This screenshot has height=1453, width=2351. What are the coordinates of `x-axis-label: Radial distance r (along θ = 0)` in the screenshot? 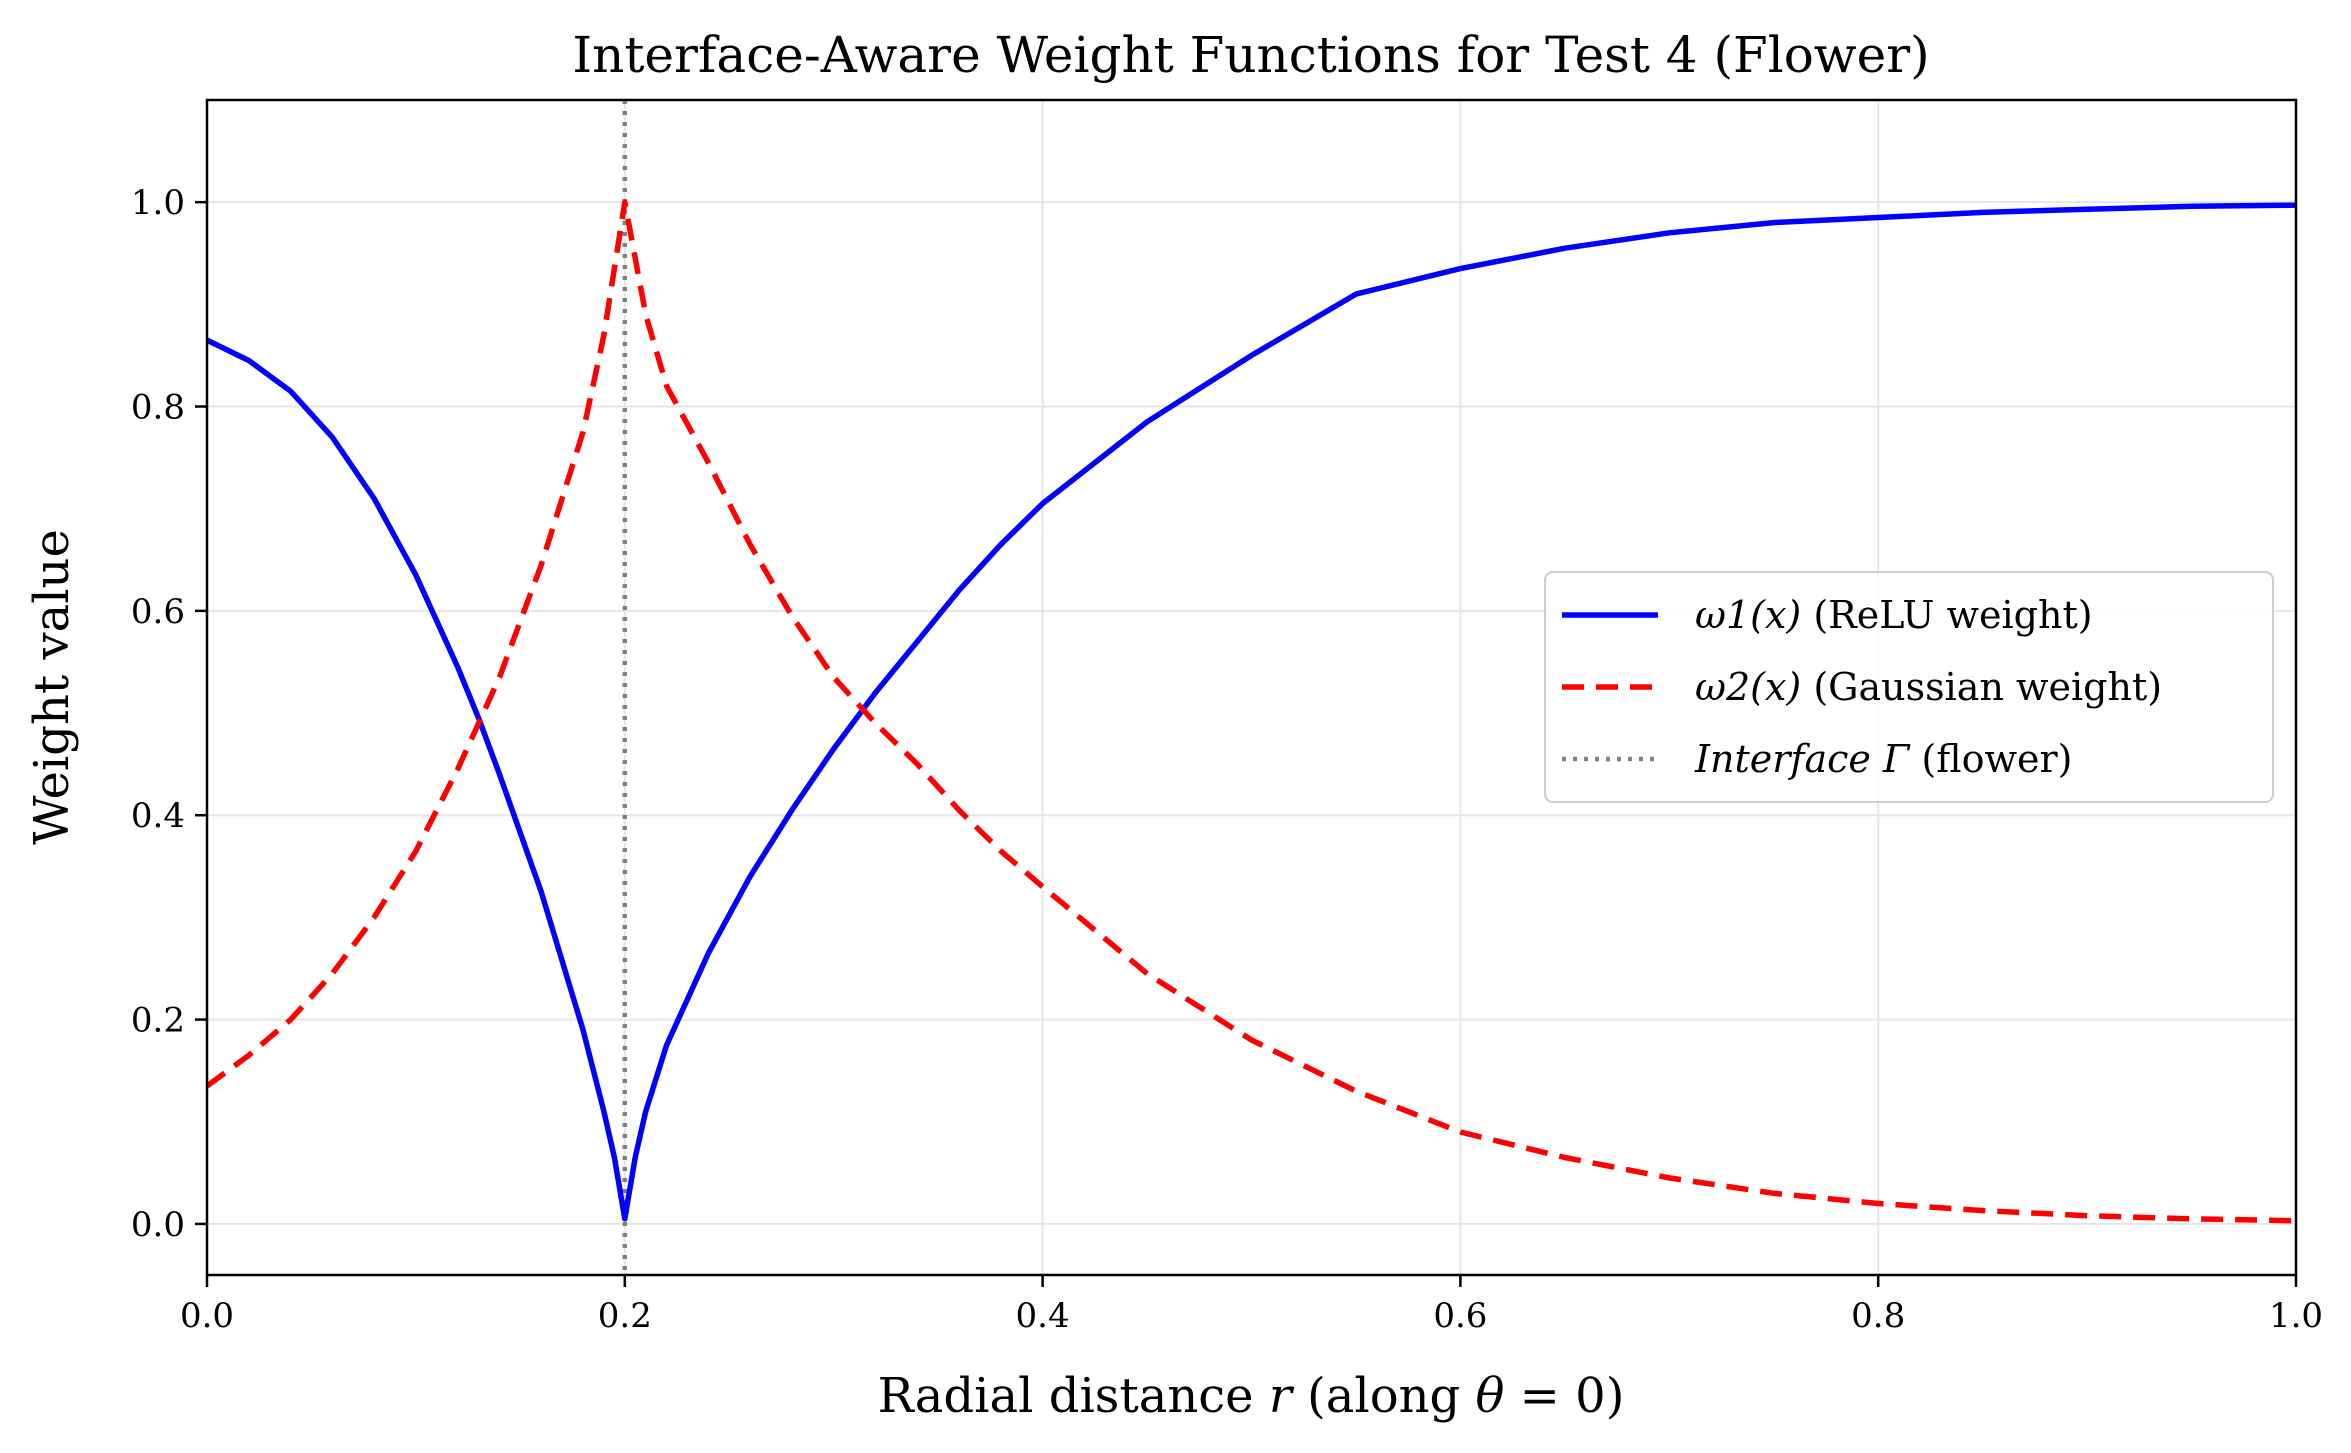 It's located at (1251, 1396).